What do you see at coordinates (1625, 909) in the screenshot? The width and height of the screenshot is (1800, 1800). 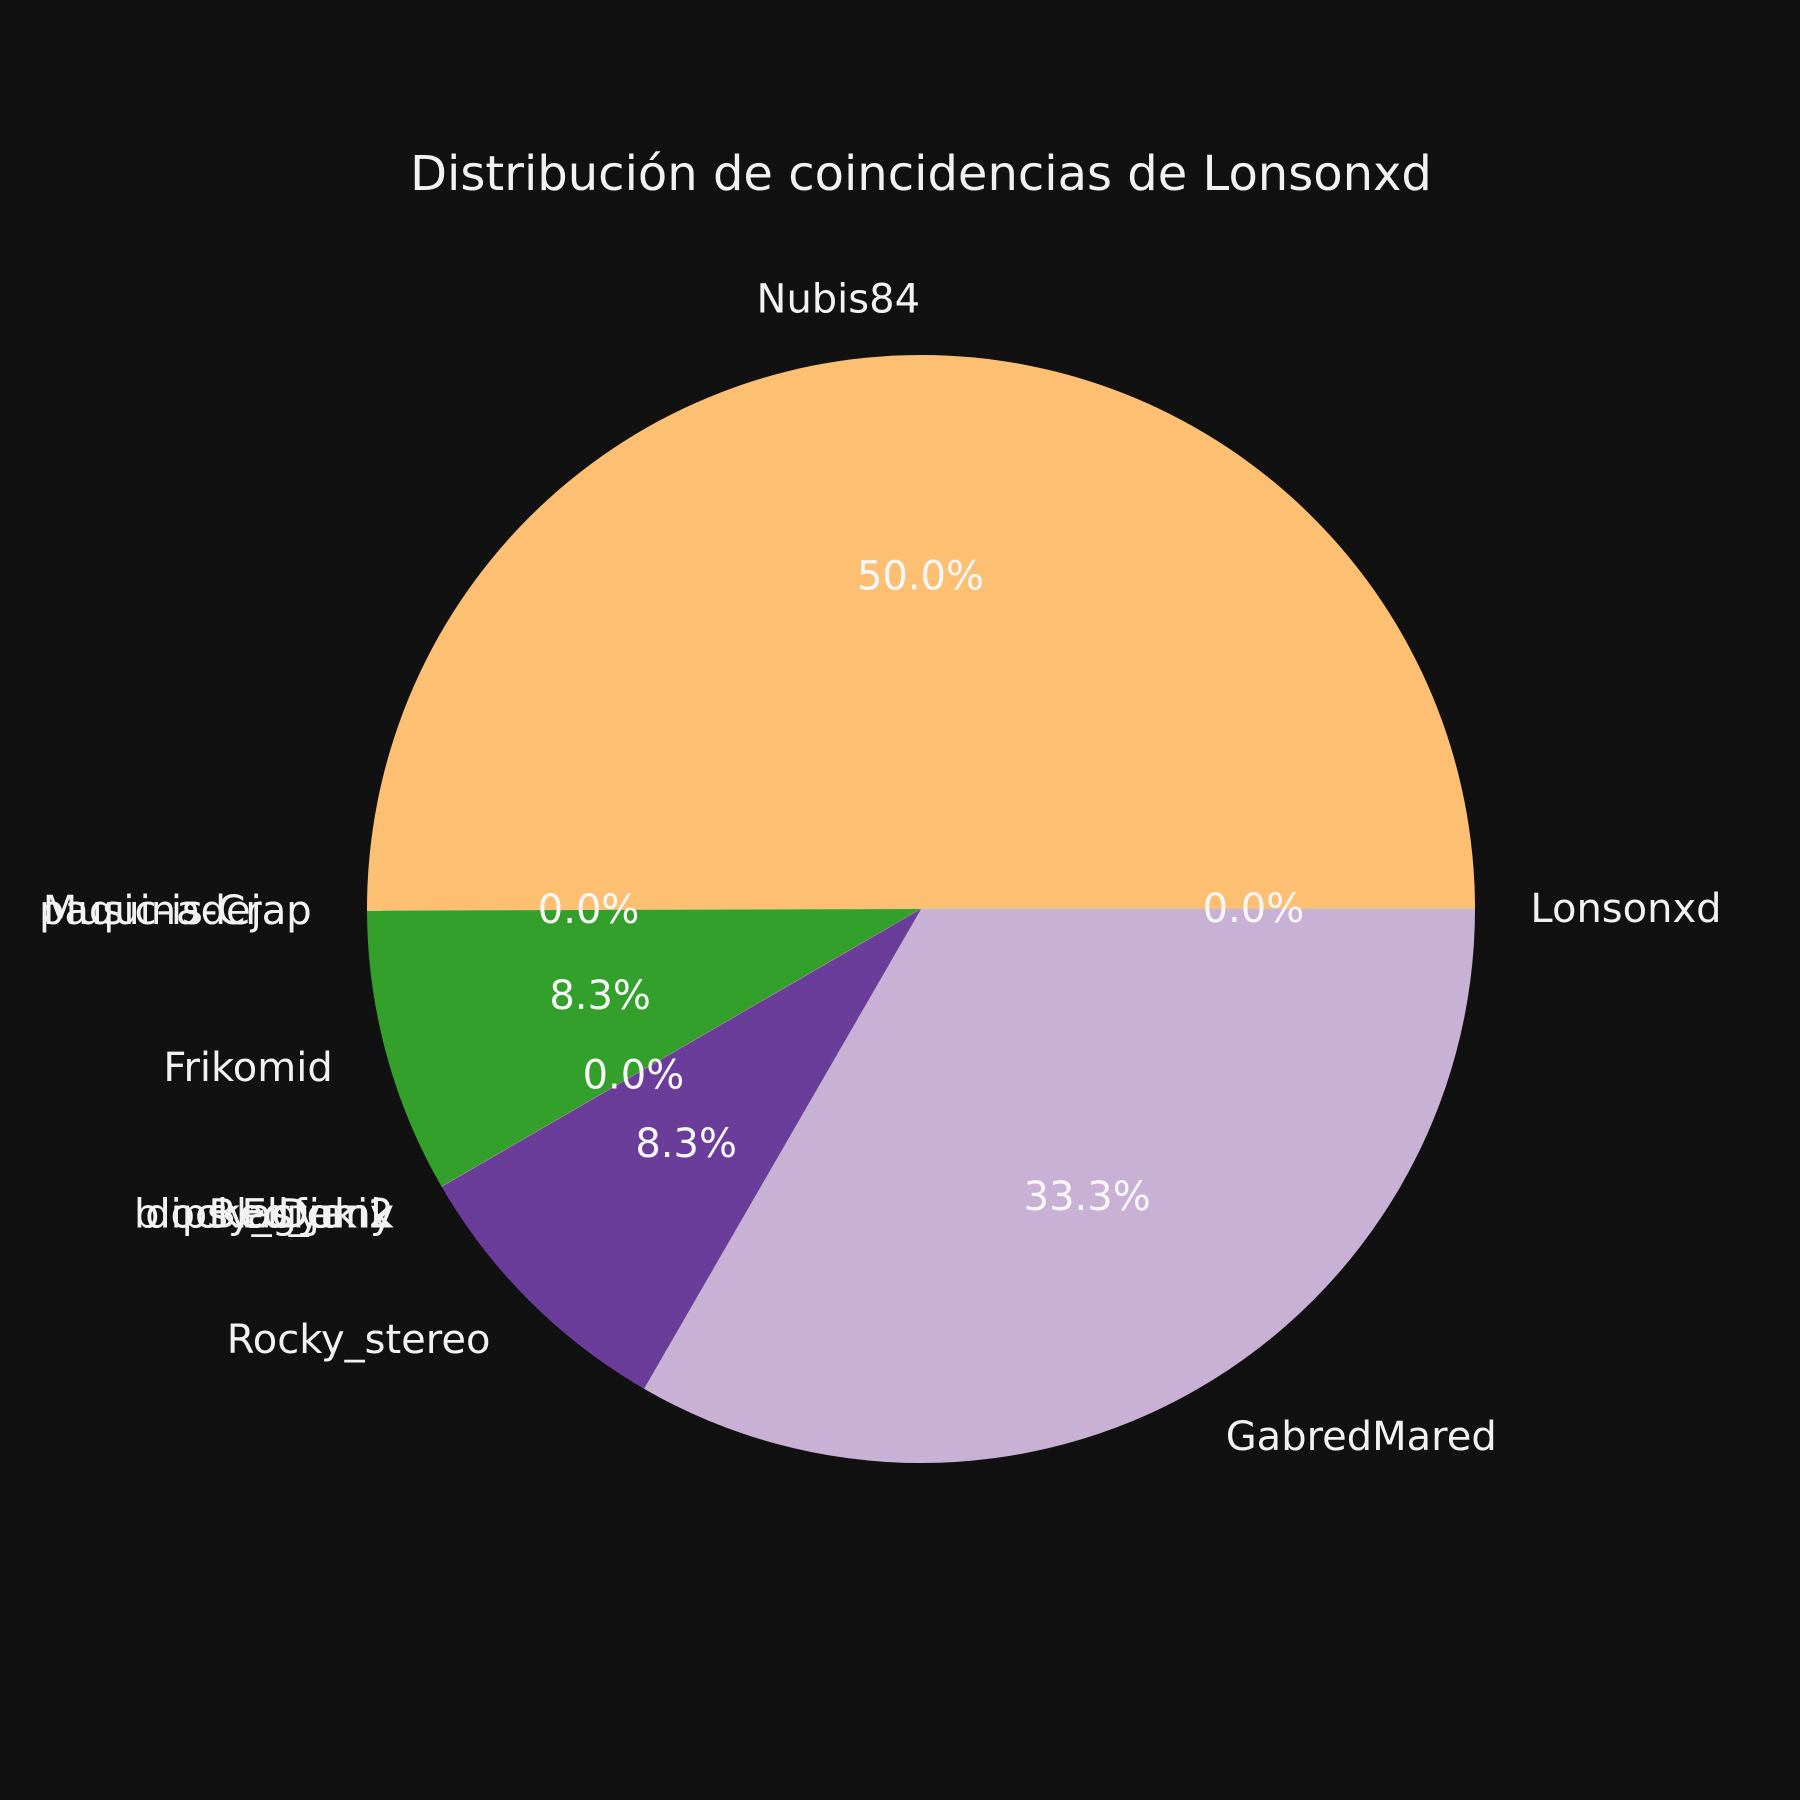 I see `slice-label-lonsonxd: Lonsonxd` at bounding box center [1625, 909].